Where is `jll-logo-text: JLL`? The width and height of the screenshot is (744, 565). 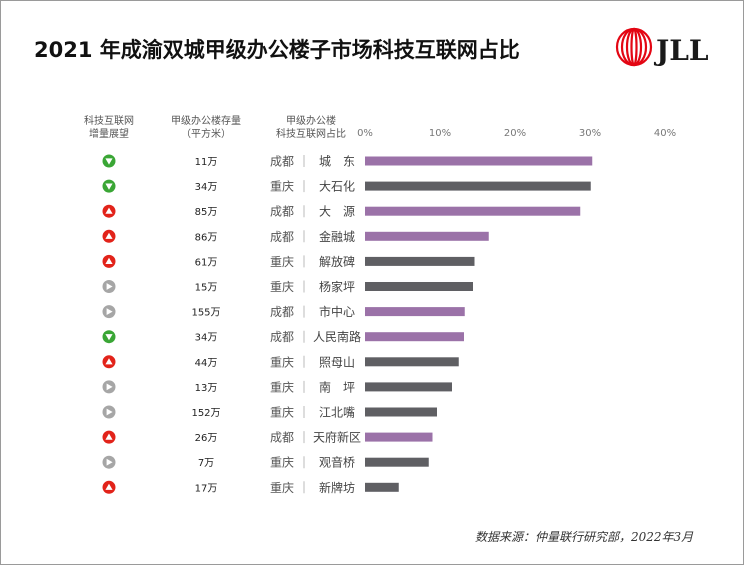
jll-logo-text: JLL is located at coordinates (681, 50).